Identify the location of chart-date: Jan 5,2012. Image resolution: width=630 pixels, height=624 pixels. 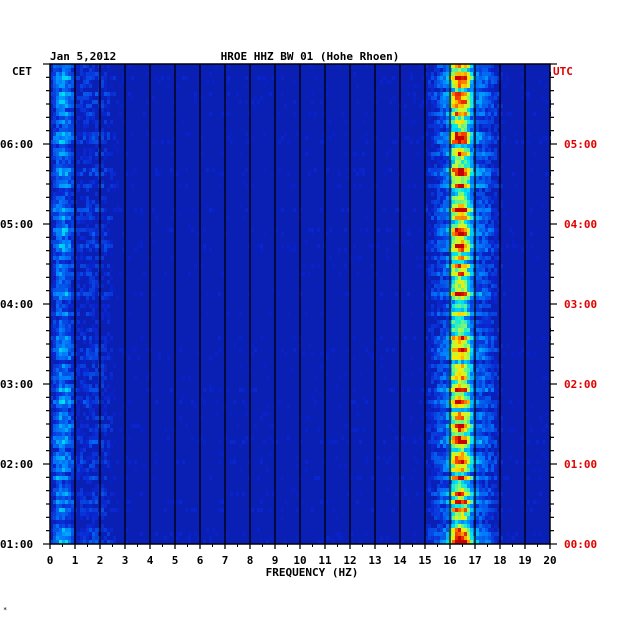
(83, 56).